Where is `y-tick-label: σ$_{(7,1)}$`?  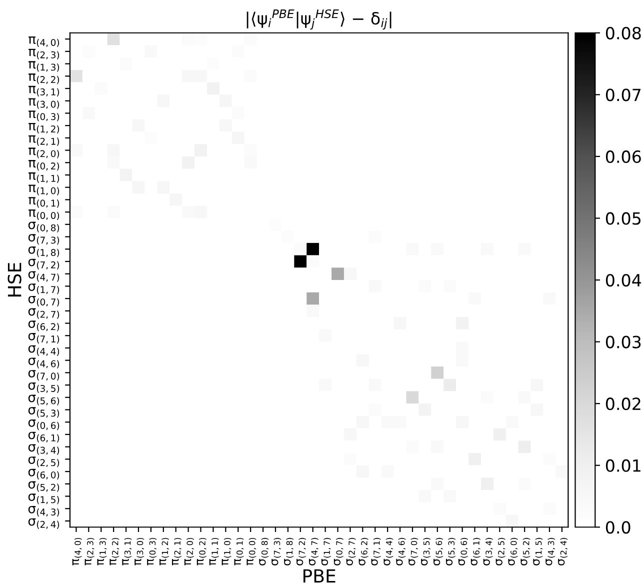
y-tick-label: σ$_{(7,1)}$ is located at coordinates (44, 338).